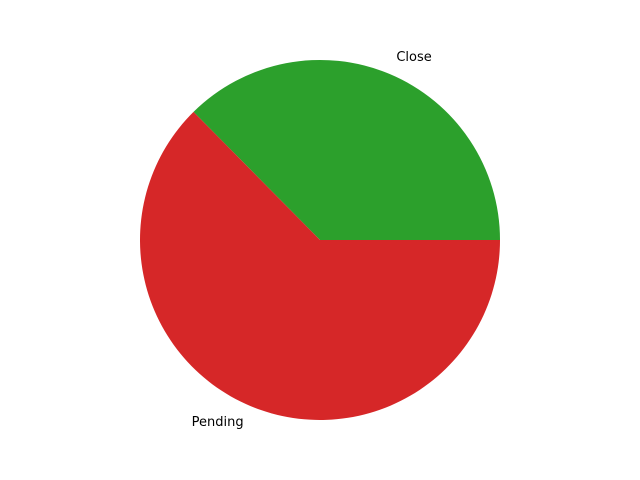  What do you see at coordinates (218, 422) in the screenshot?
I see `pie-label-pending: Pending` at bounding box center [218, 422].